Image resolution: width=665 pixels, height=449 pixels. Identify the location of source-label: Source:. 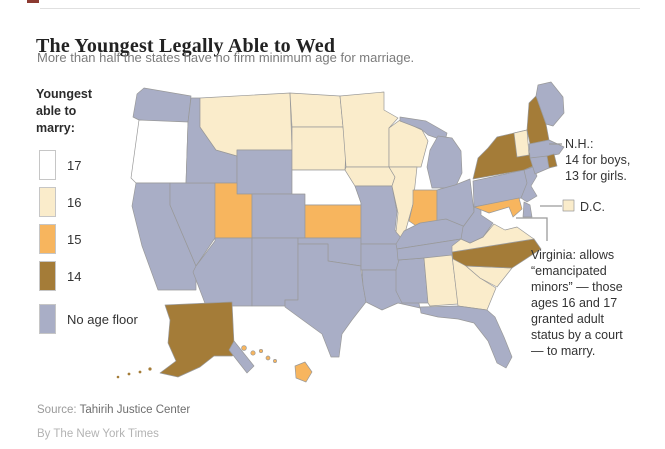
(57, 410).